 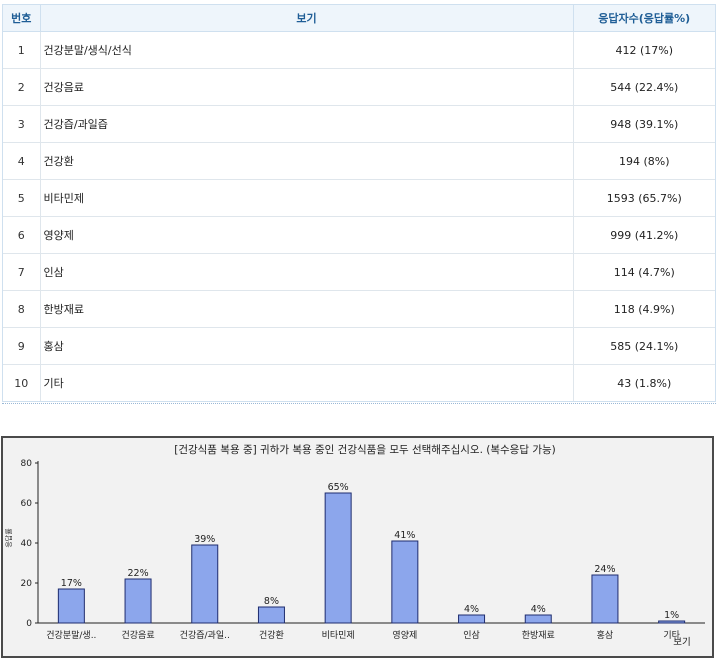 What do you see at coordinates (27, 504) in the screenshot?
I see `y-tick-label: 60` at bounding box center [27, 504].